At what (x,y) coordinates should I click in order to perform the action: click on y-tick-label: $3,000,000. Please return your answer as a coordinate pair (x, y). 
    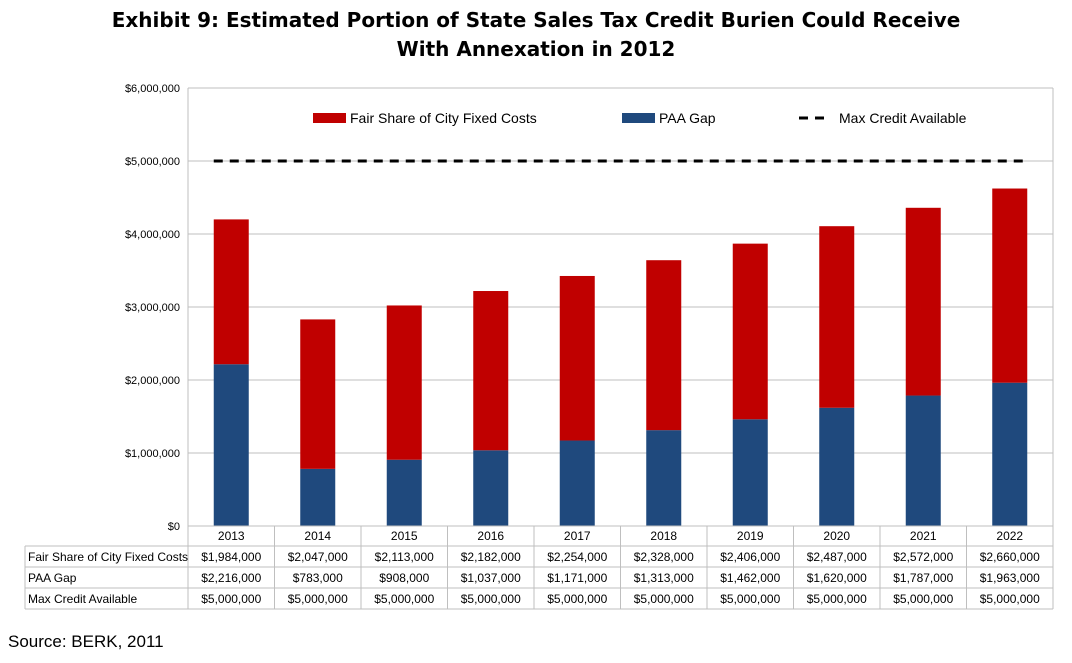
    Looking at the image, I should click on (152, 308).